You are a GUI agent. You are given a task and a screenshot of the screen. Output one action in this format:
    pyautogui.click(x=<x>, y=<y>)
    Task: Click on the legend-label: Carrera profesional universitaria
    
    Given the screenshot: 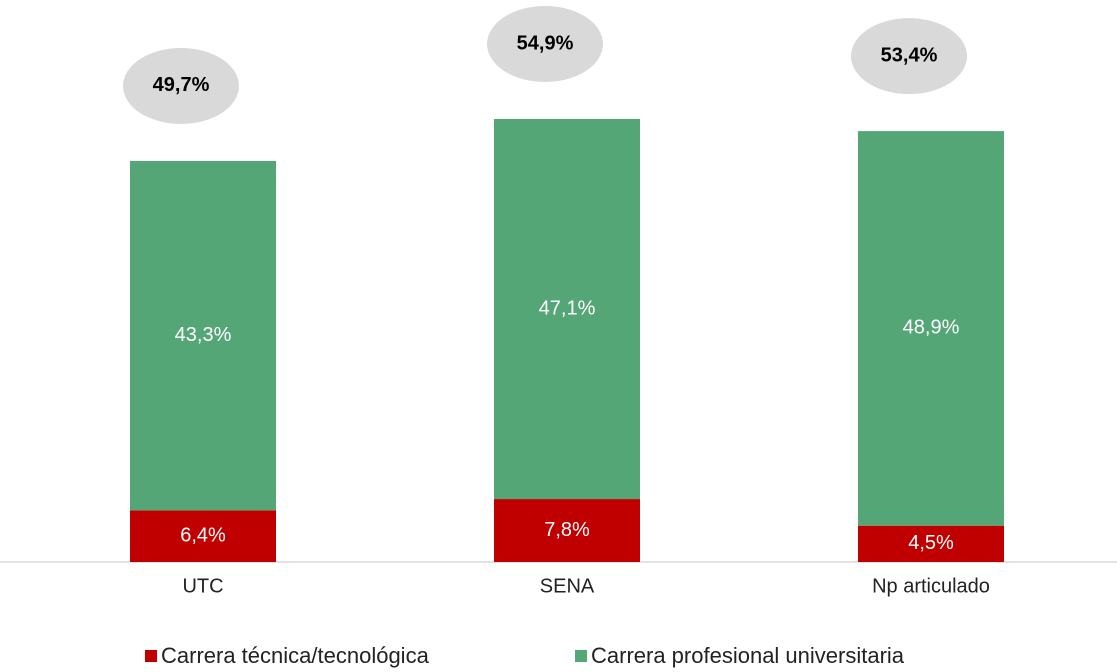 What is the action you would take?
    pyautogui.click(x=748, y=655)
    